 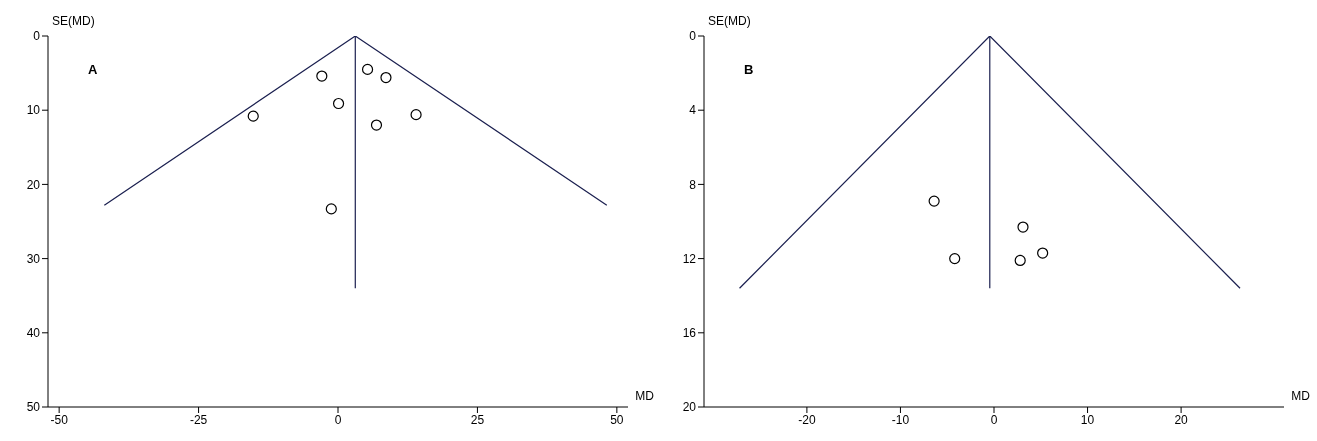 What do you see at coordinates (900, 419) in the screenshot?
I see `x-tick-label: -10` at bounding box center [900, 419].